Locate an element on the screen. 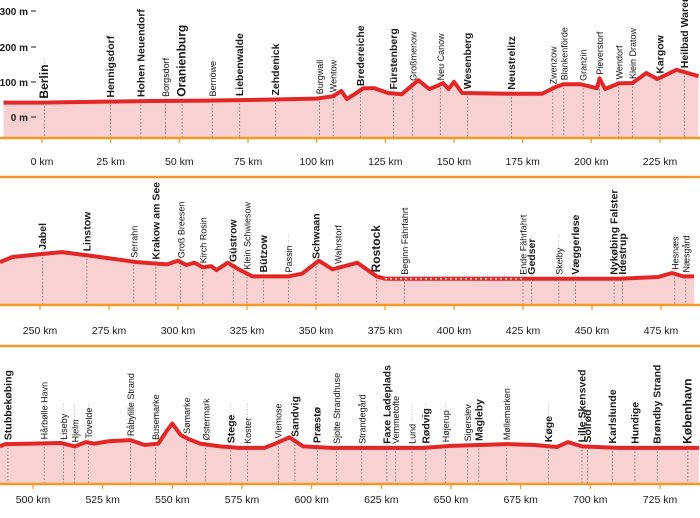 This screenshot has height=518, width=700. place-label: Kirch Rosin is located at coordinates (203, 240).